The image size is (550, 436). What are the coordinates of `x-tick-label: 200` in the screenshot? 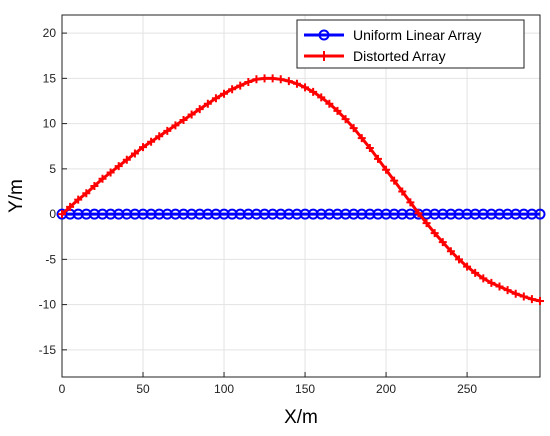 It's located at (386, 389).